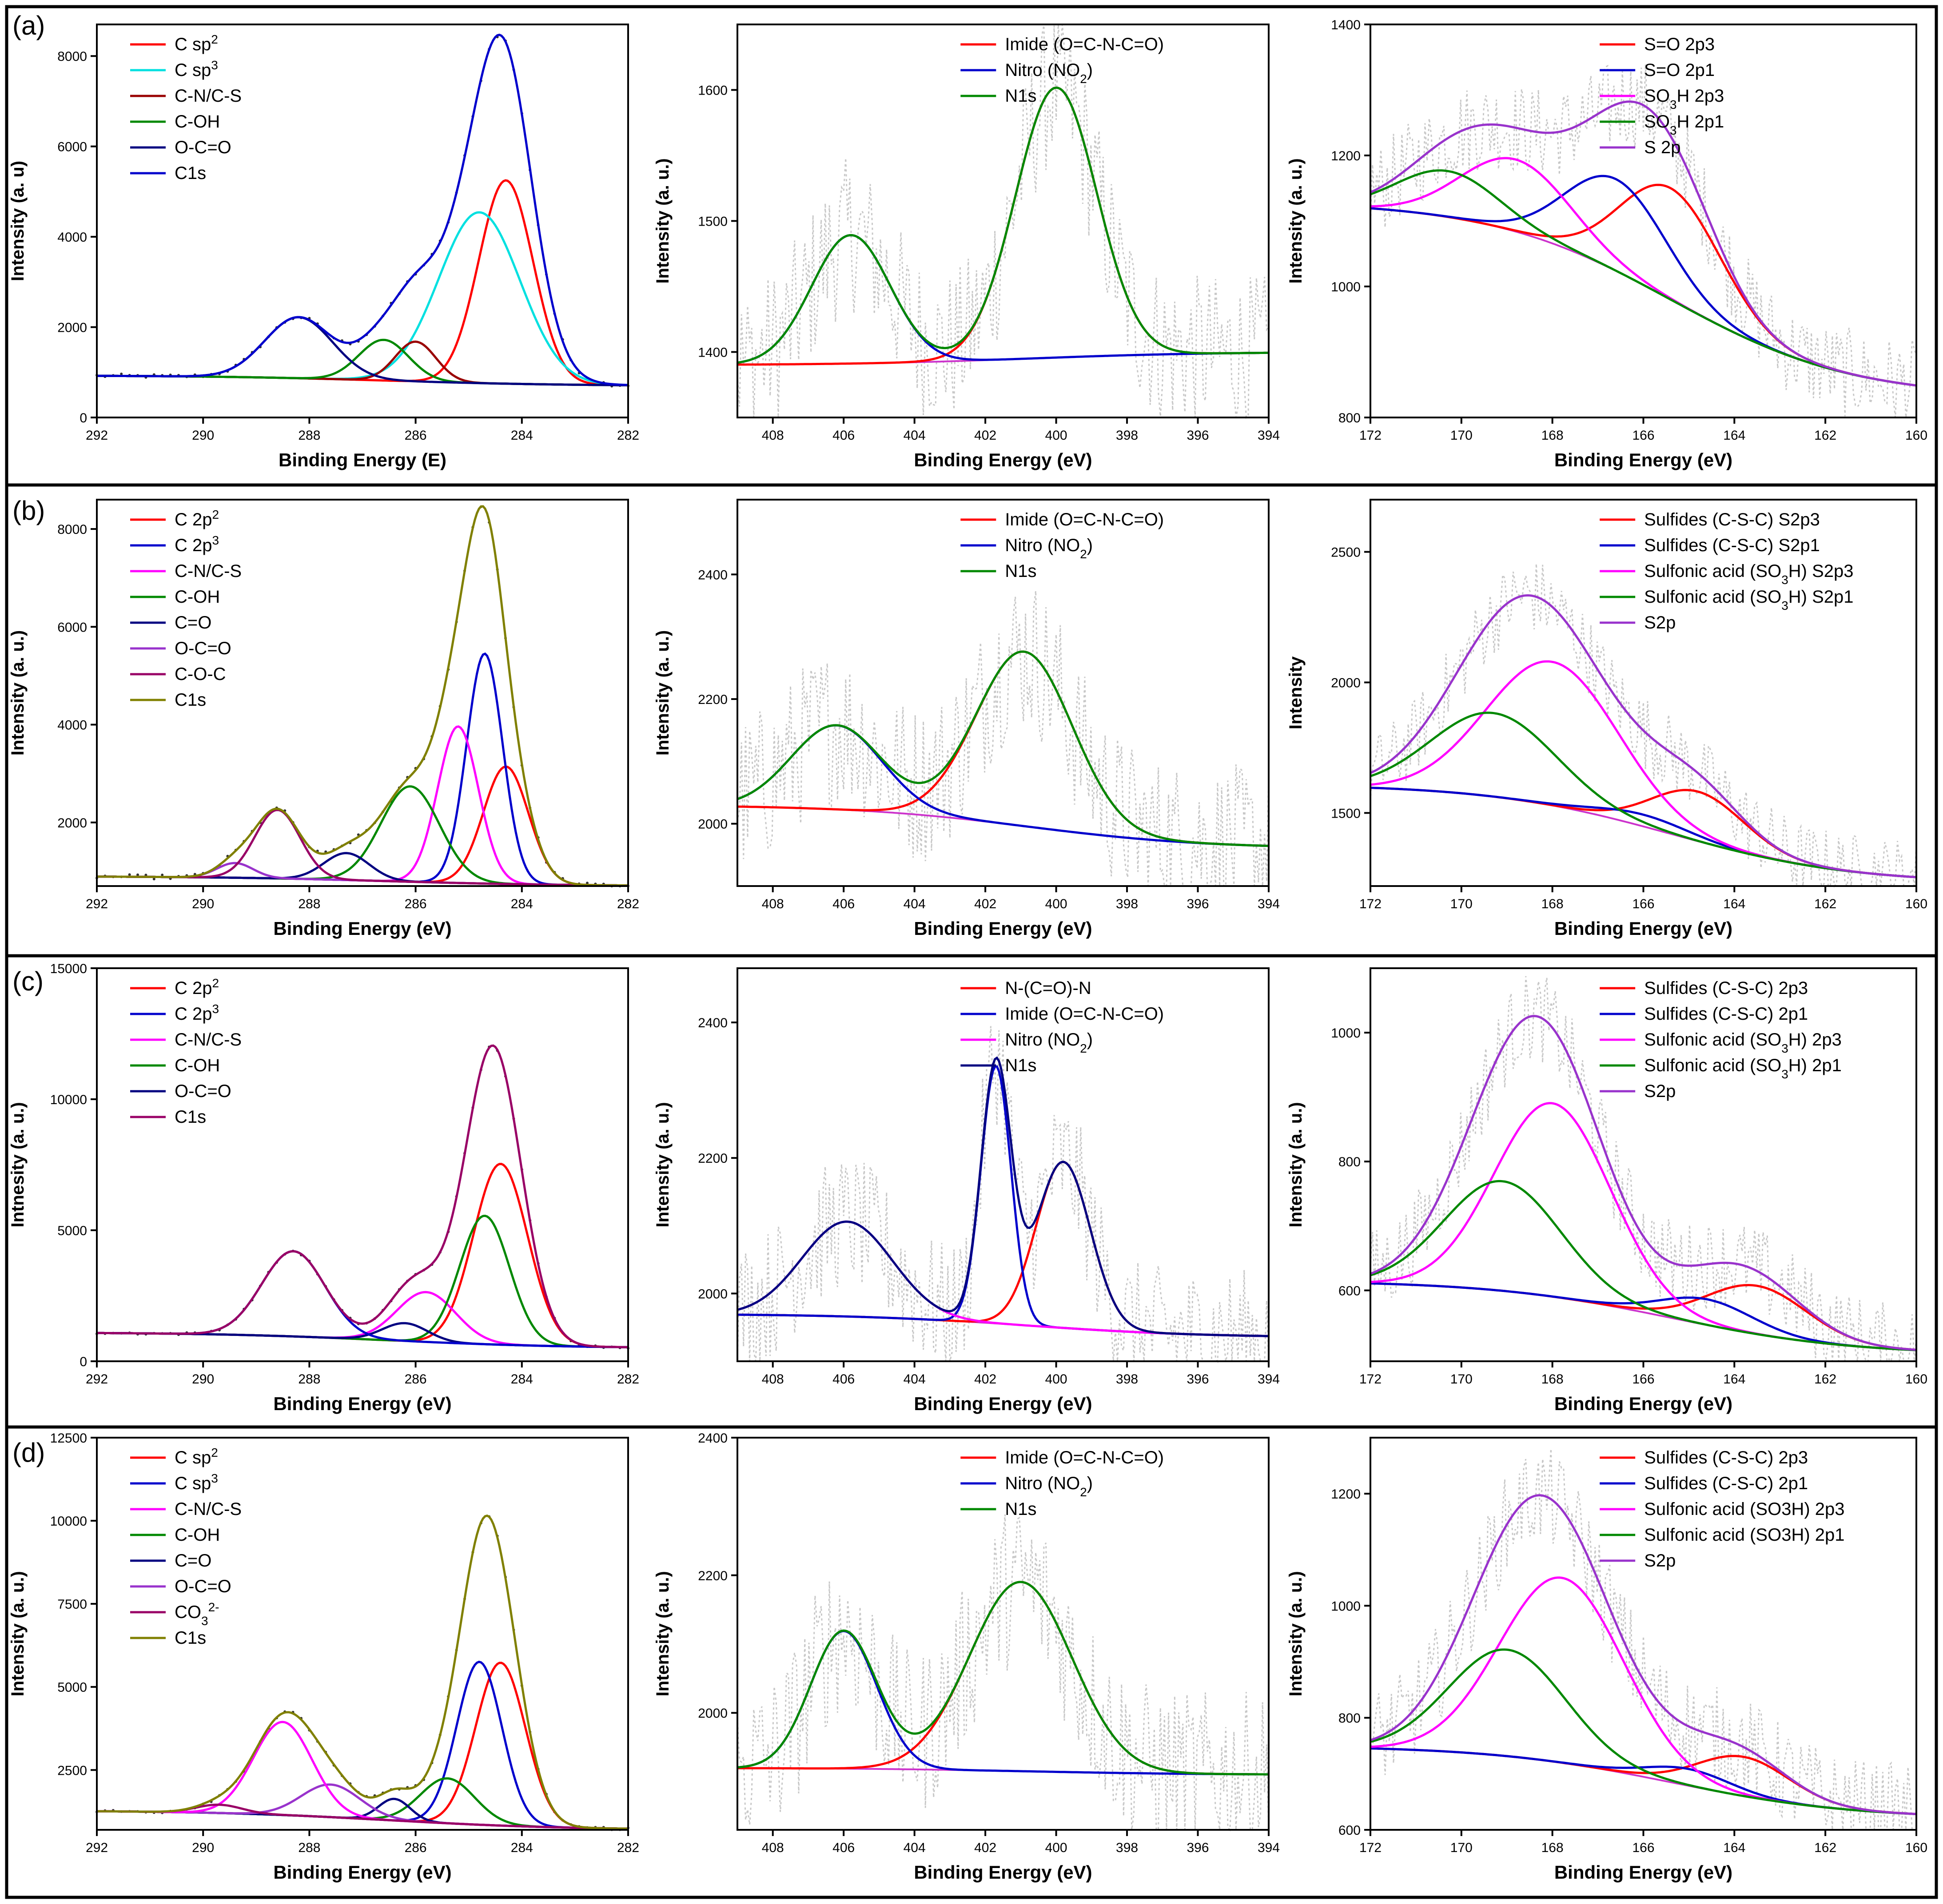  I want to click on y-tick-label: 2400, so click(713, 575).